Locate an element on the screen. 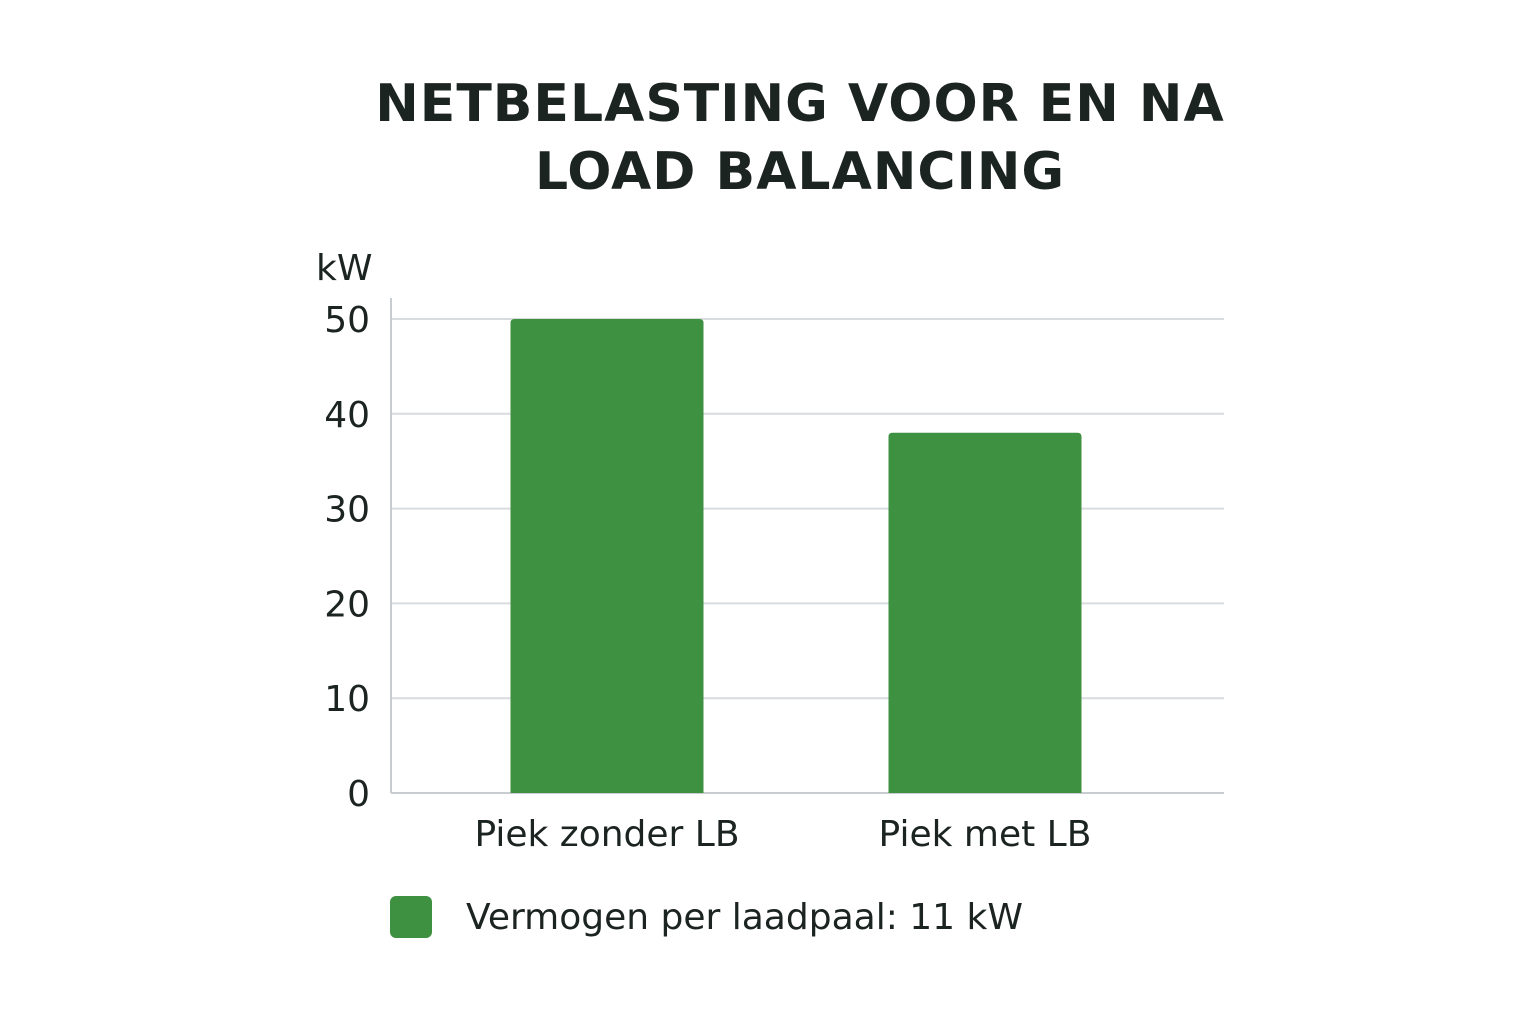  y-tick-label: 30 is located at coordinates (347, 510).